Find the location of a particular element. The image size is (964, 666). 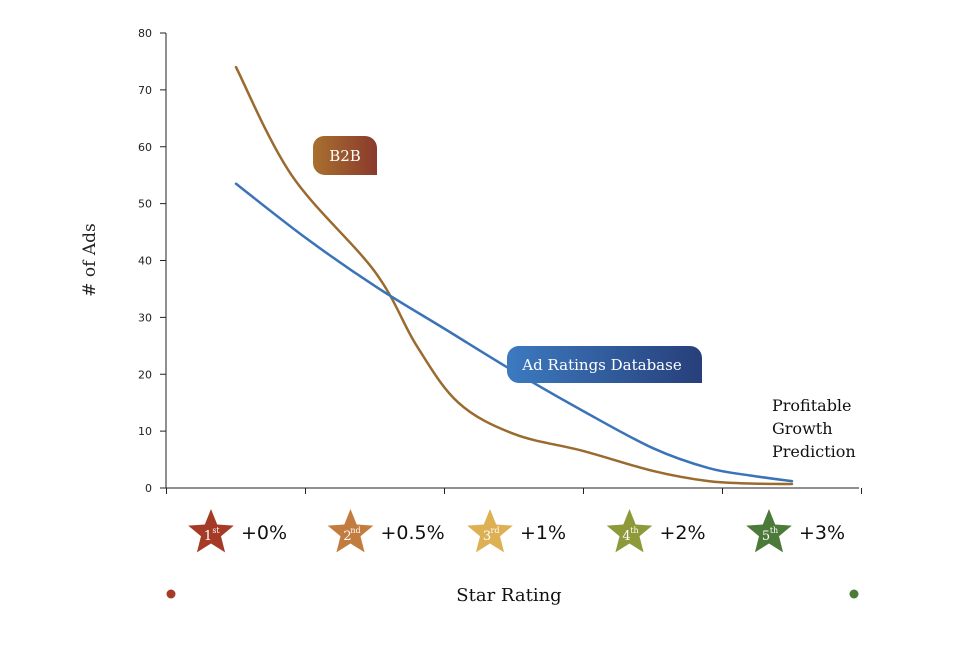

prediction-line-3: Prediction is located at coordinates (814, 451).